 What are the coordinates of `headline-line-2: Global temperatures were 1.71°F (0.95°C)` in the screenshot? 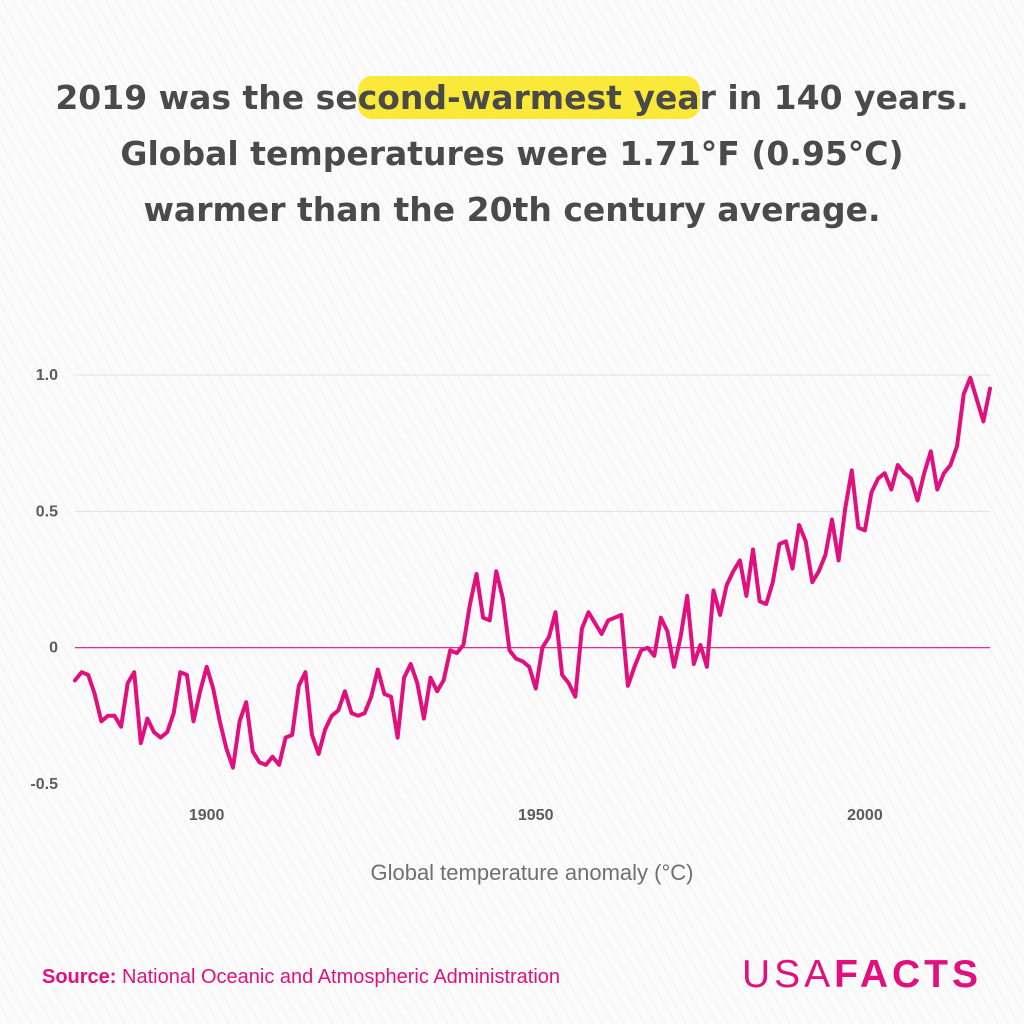 It's located at (512, 153).